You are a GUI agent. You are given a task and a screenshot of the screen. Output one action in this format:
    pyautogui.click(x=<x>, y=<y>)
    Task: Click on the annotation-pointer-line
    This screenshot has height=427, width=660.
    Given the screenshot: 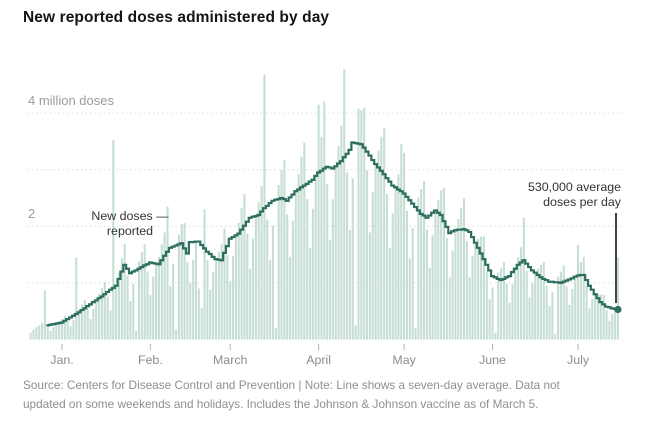 What is the action you would take?
    pyautogui.click(x=616, y=258)
    